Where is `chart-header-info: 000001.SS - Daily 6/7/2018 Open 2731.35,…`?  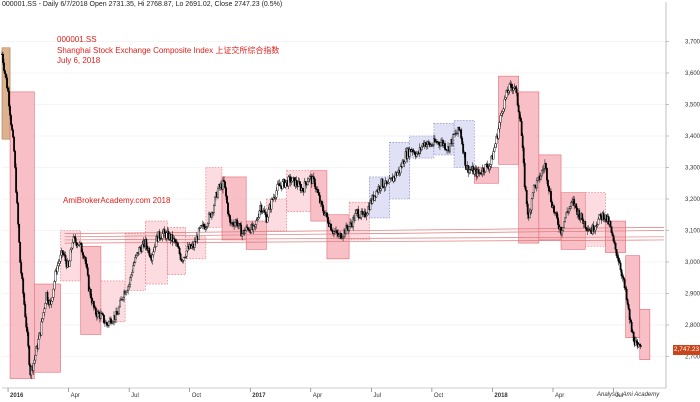 chart-header-info: 000001.SS - Daily 6/7/2018 Open 2731.35,… is located at coordinates (142, 4).